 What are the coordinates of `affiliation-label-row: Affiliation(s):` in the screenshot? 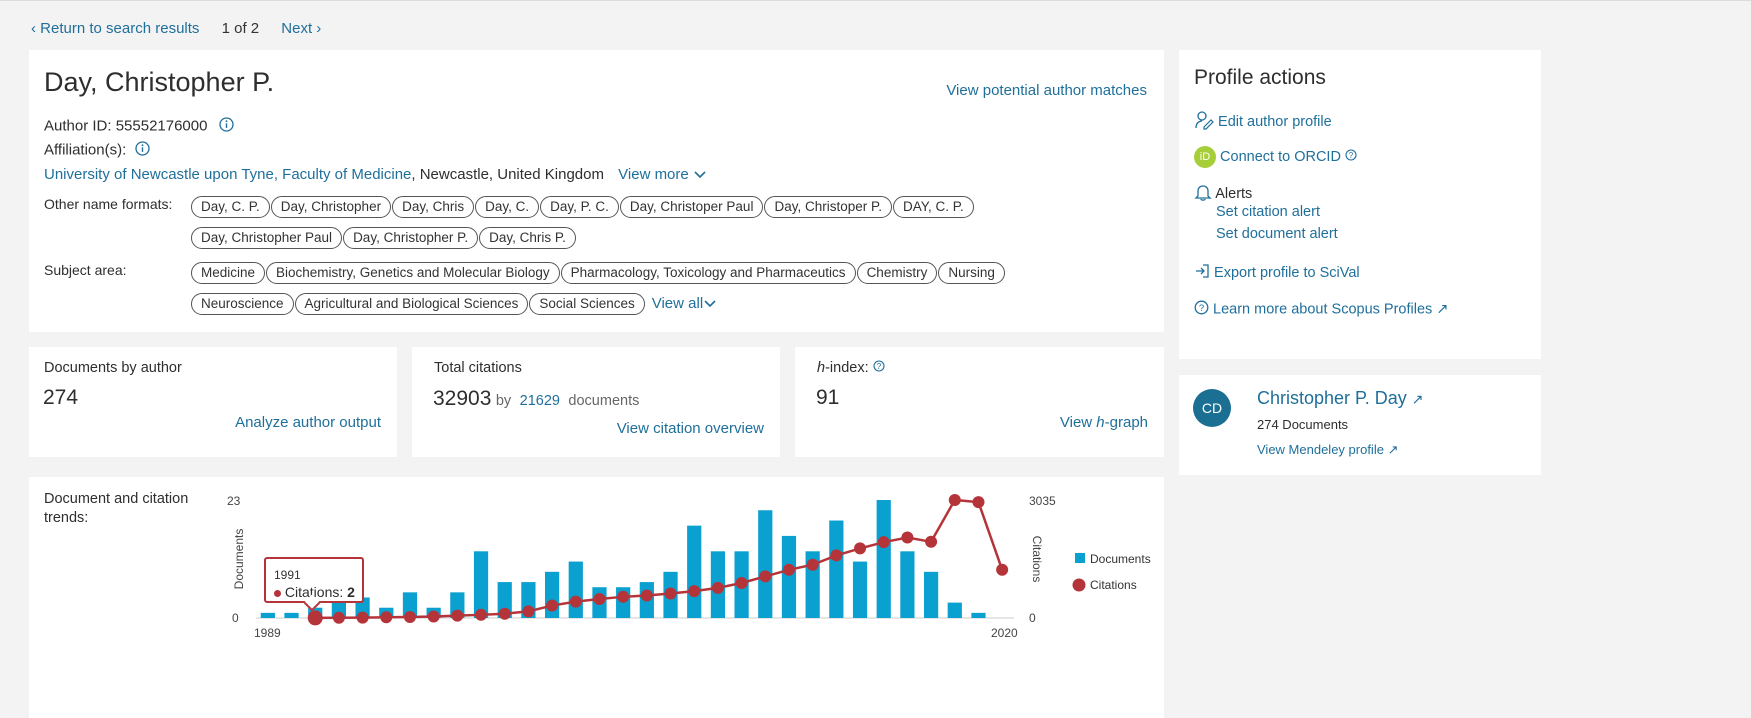 It's located at (97, 150).